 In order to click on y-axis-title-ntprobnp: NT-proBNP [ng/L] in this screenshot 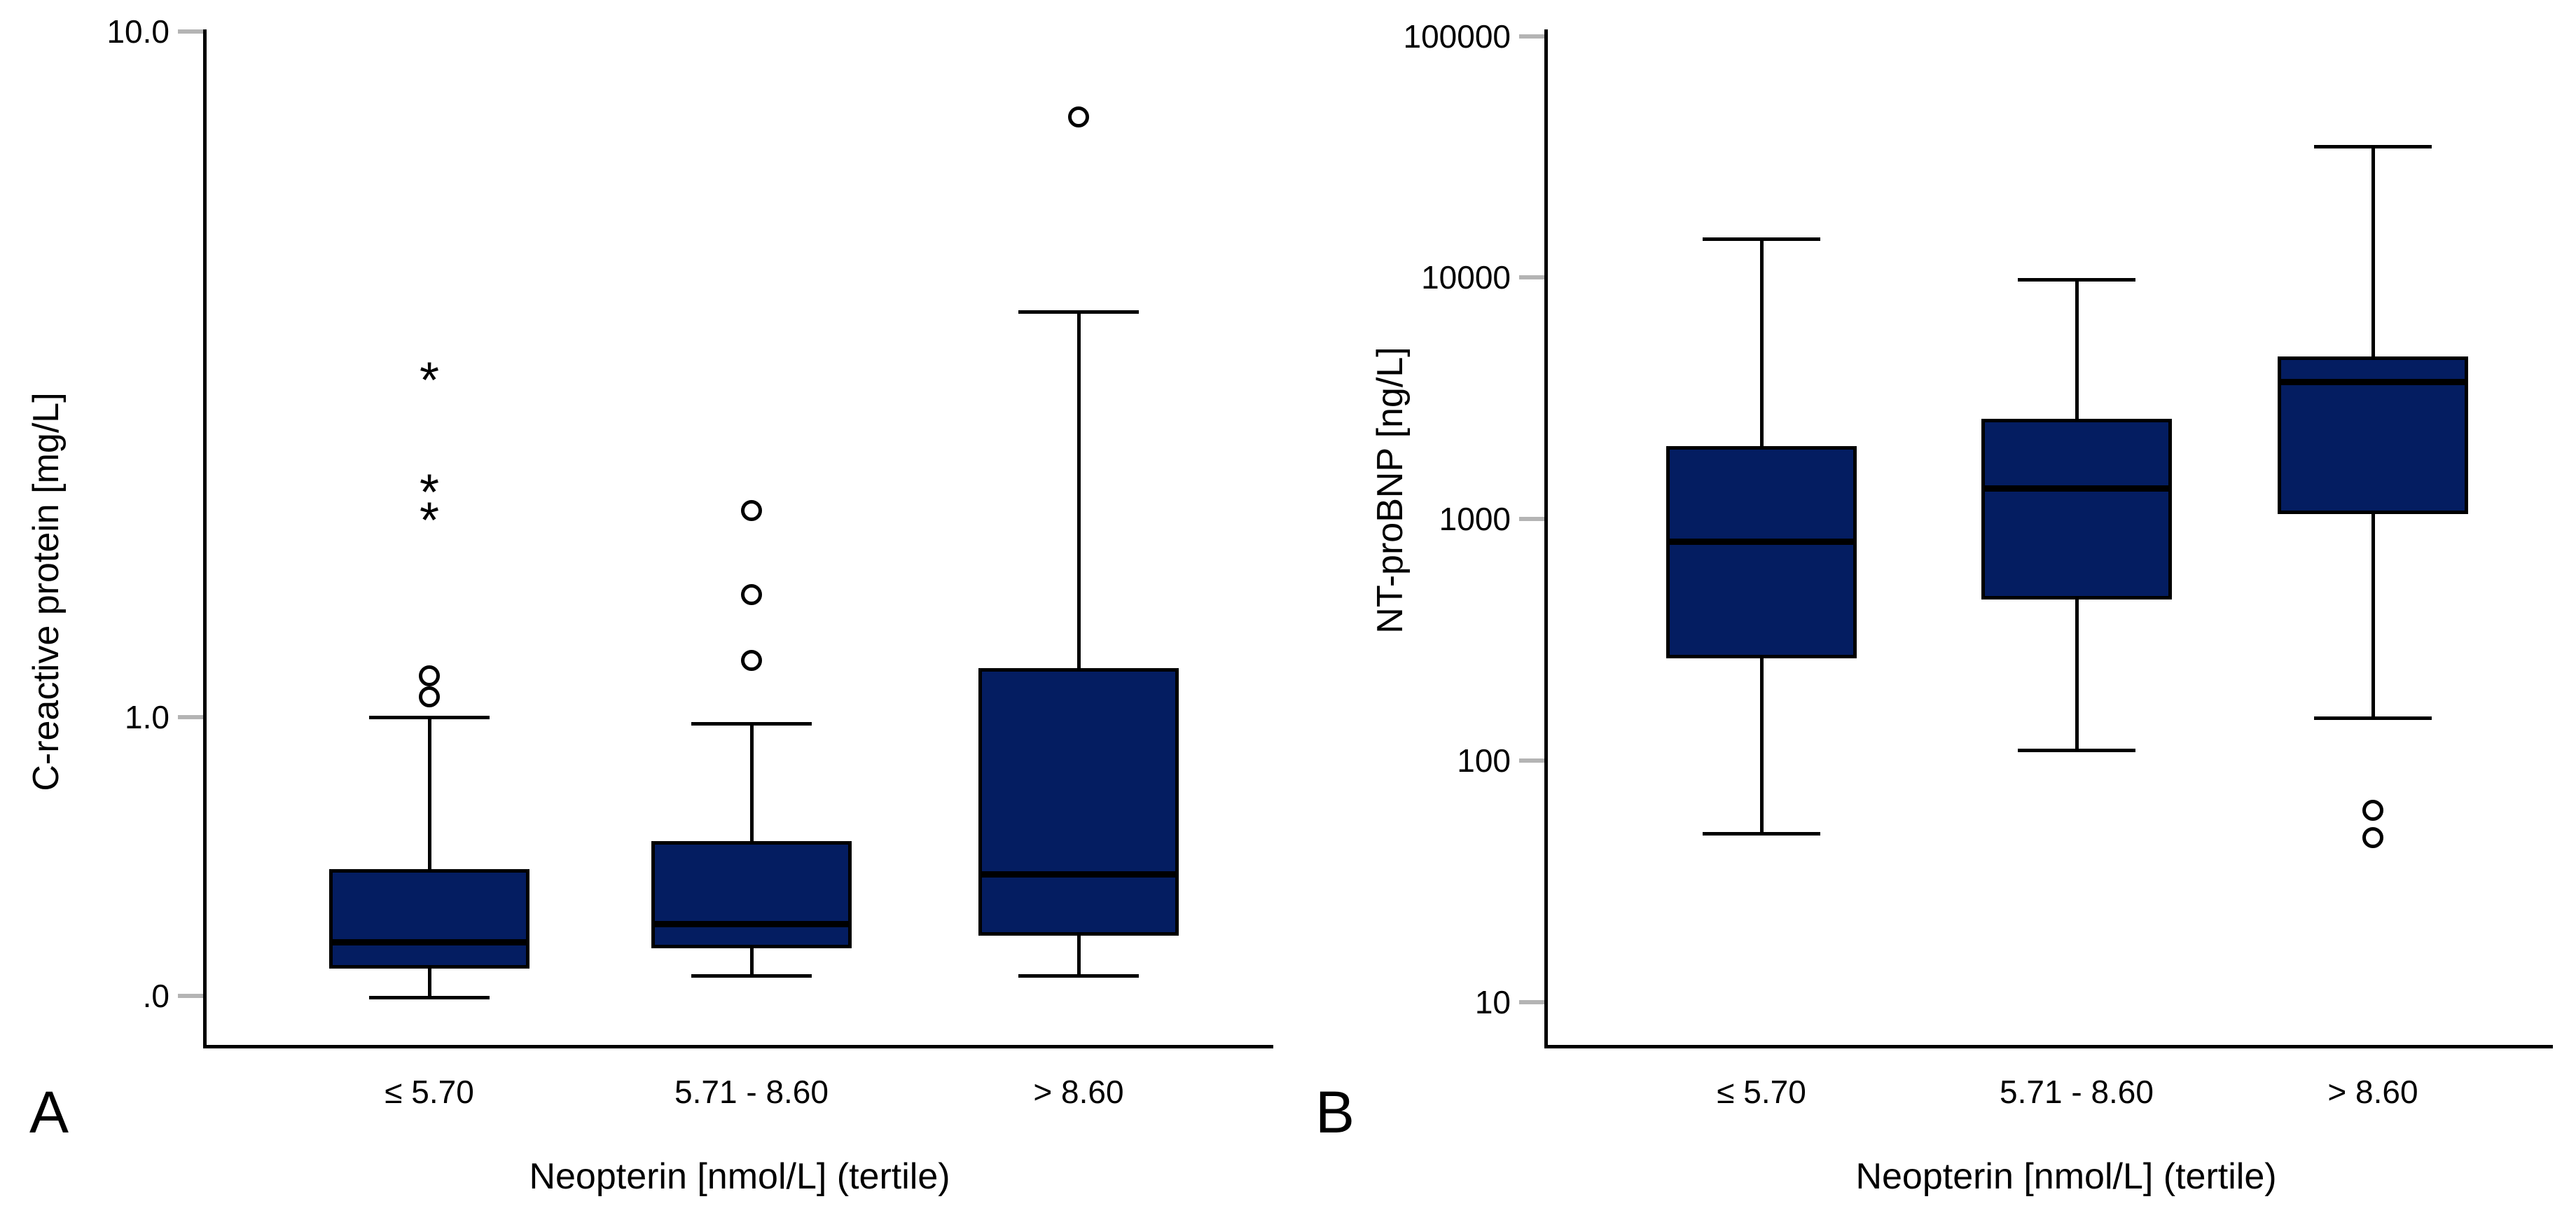, I will do `click(1390, 491)`.